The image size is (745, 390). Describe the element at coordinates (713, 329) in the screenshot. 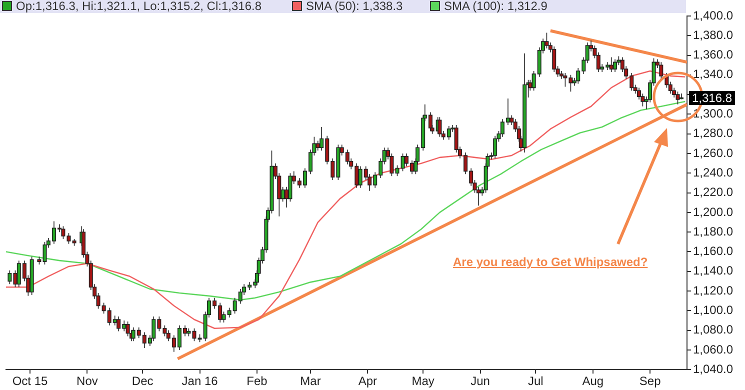

I see `y-tick-label: 1,080.0` at that location.